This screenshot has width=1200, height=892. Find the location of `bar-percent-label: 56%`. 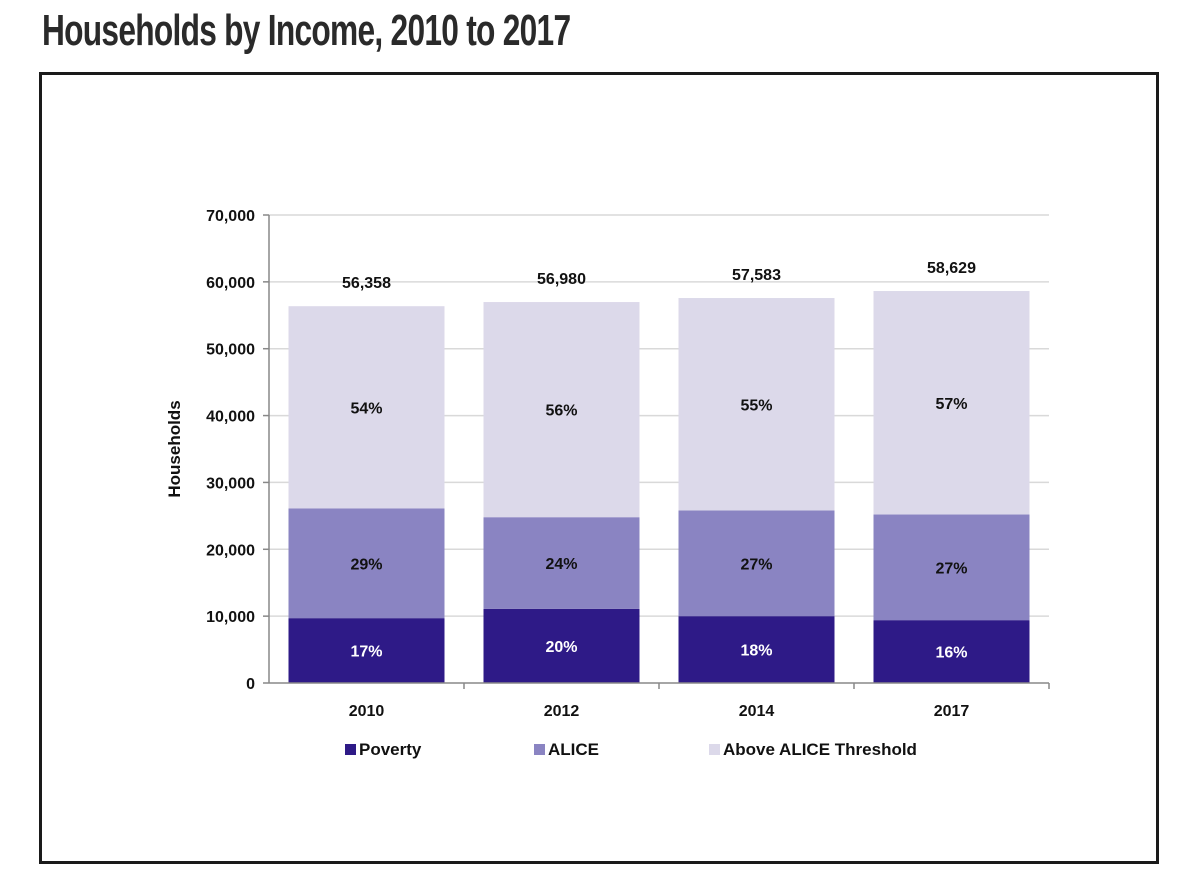

bar-percent-label: 56% is located at coordinates (561, 411).